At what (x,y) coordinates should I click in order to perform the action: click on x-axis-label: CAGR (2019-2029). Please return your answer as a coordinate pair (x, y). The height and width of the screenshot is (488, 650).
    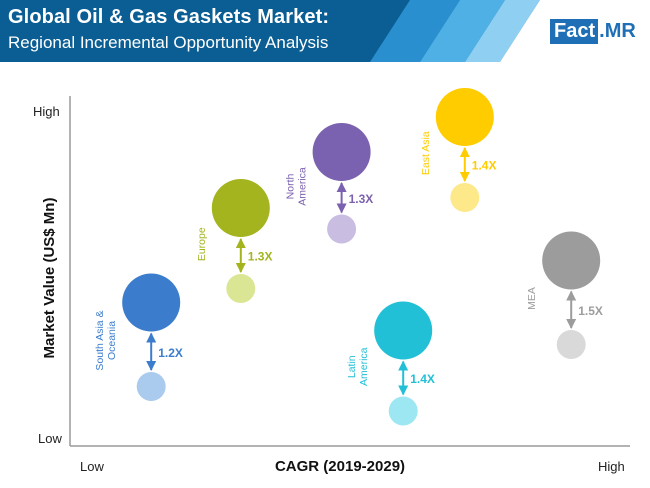
    Looking at the image, I should click on (340, 466).